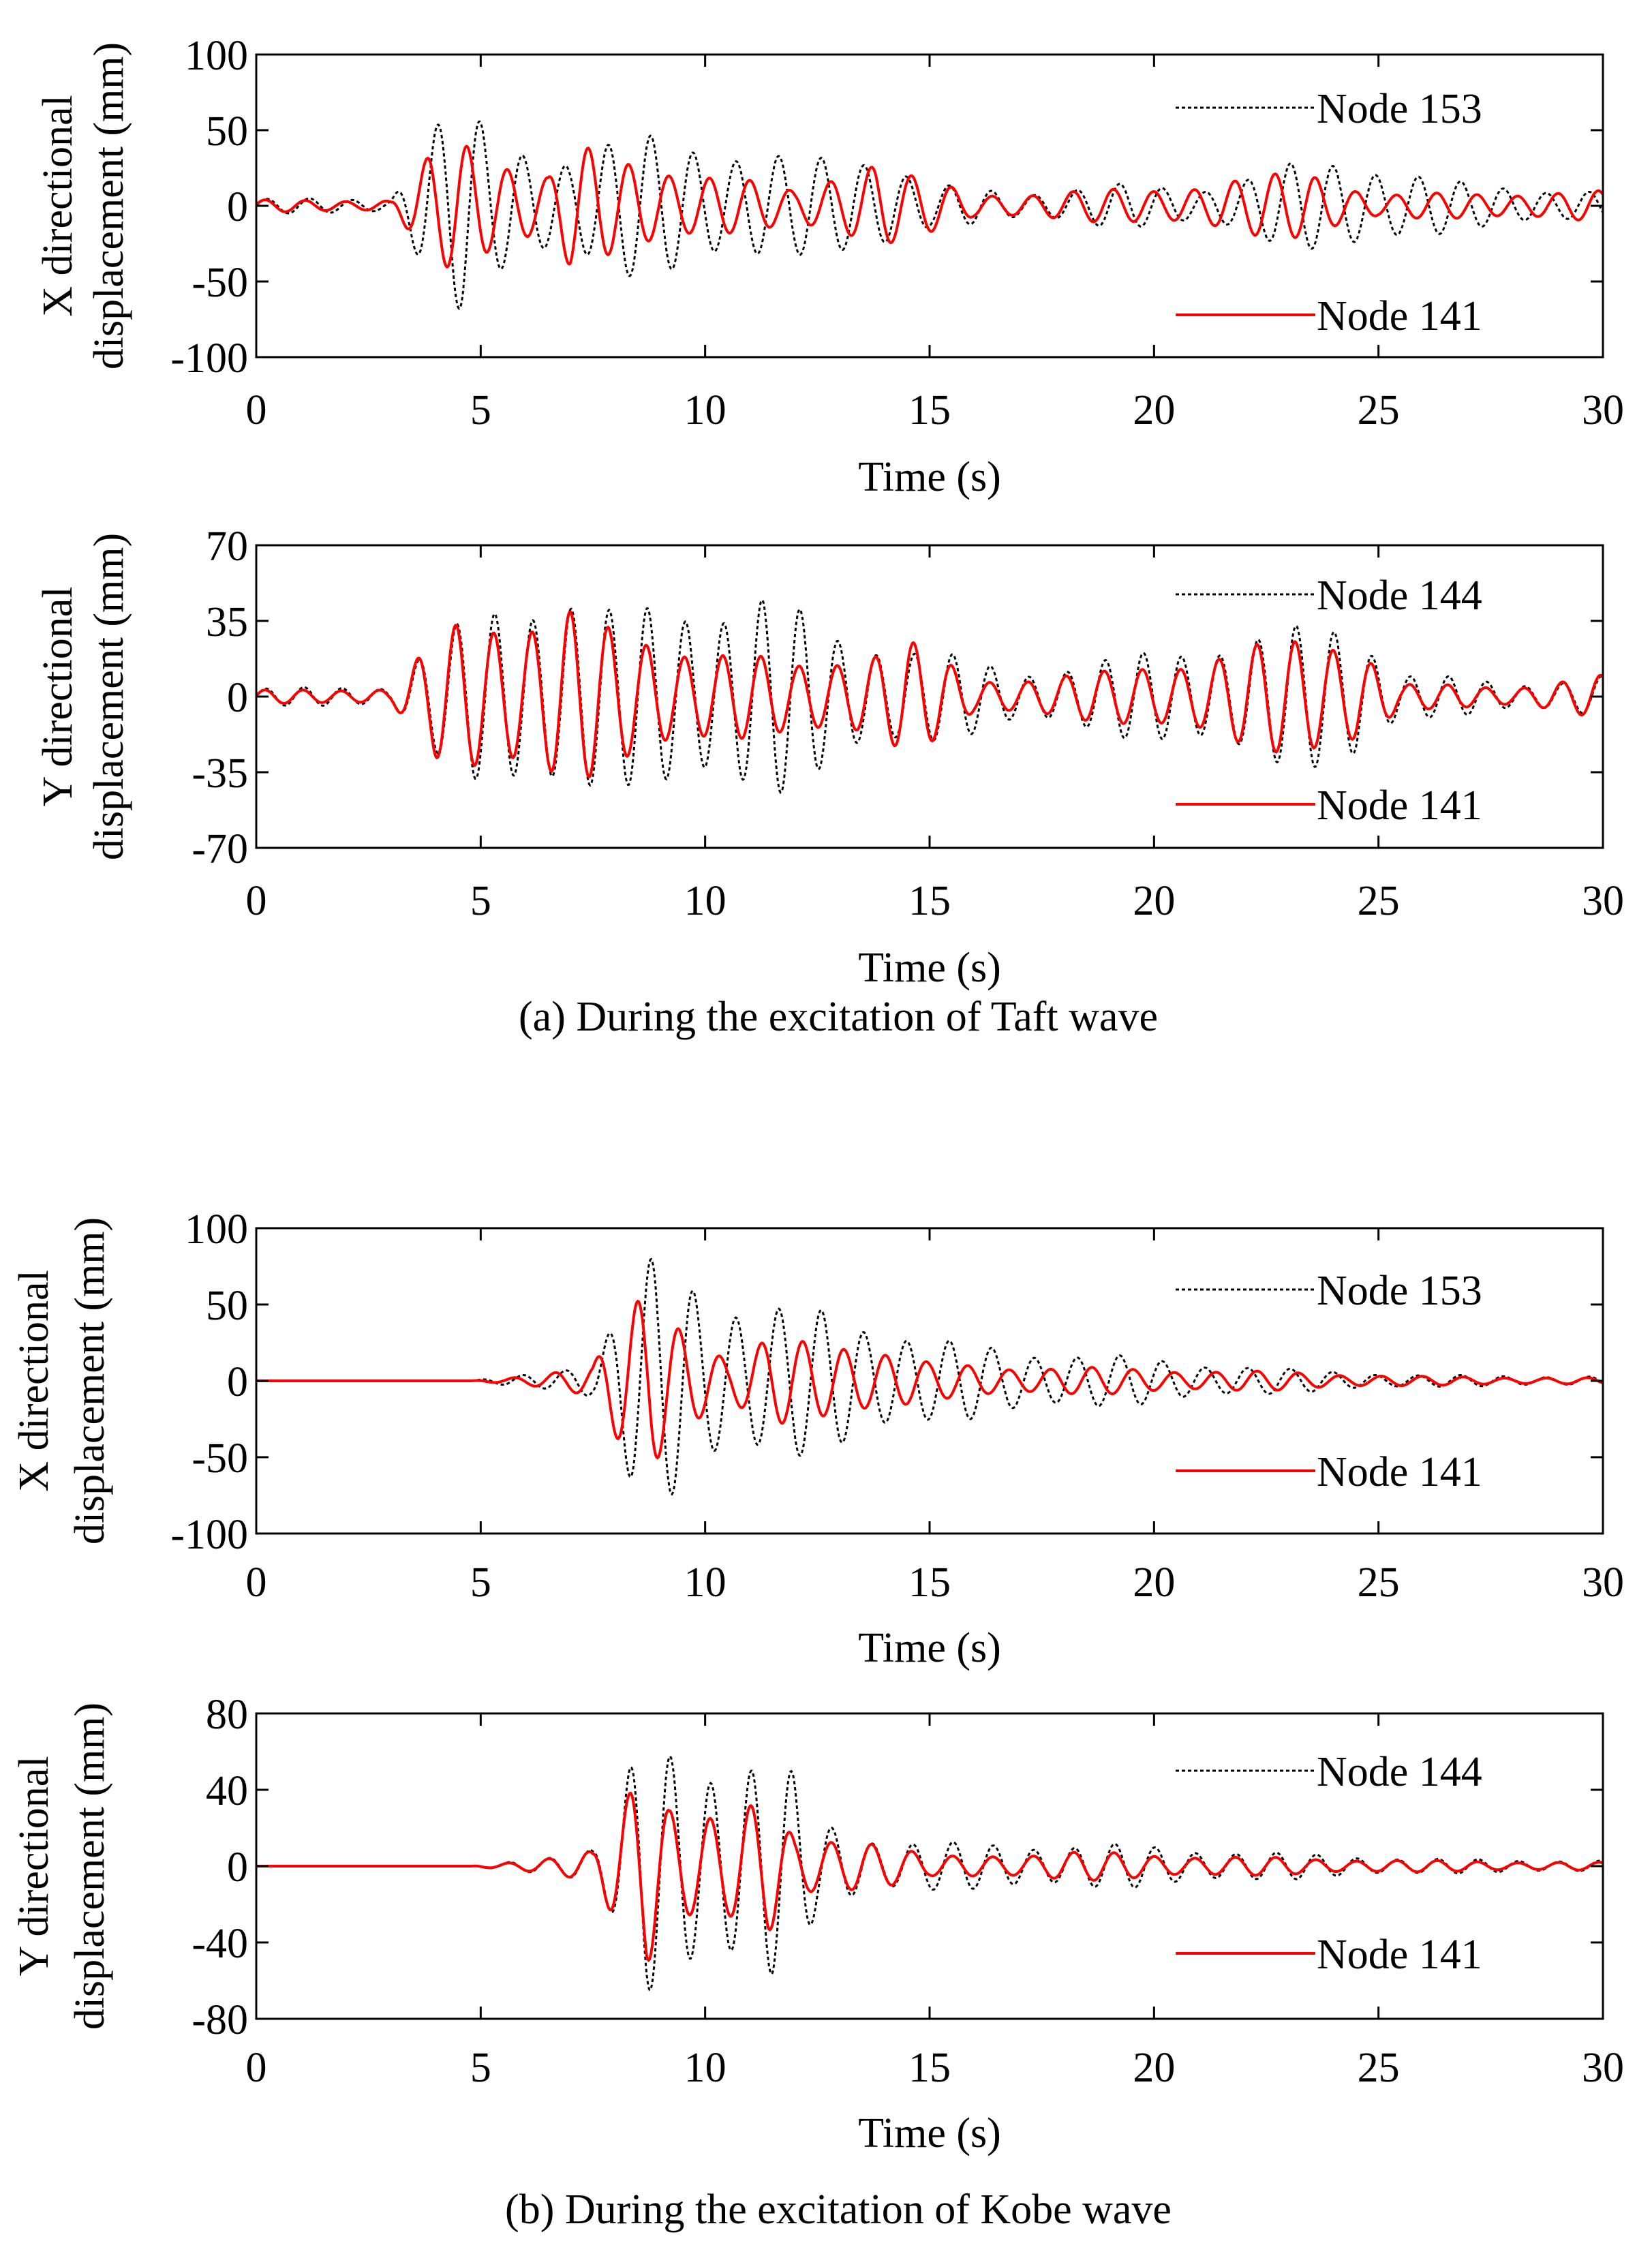  Describe the element at coordinates (838, 2209) in the screenshot. I see `caption-b: (b) During the excitation of Kobe wave` at that location.